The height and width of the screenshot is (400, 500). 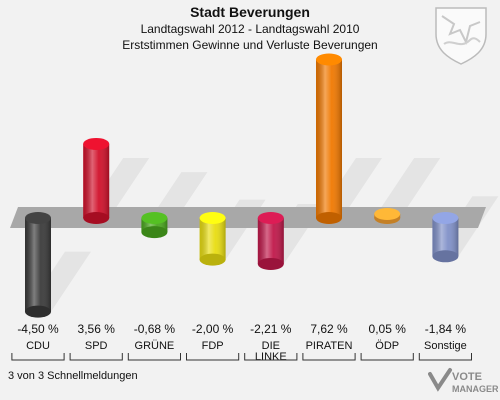 I want to click on category-label: CDU, so click(x=38, y=346).